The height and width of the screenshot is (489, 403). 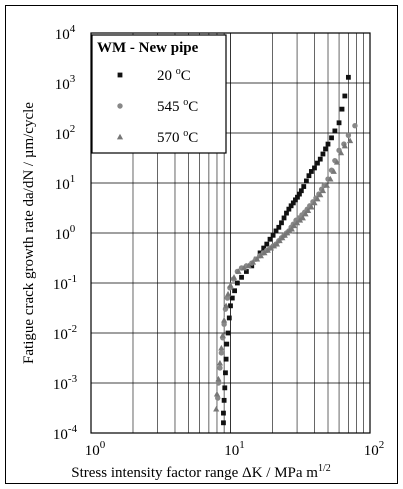 I want to click on y-tick-label: 10³, so click(x=65, y=83).